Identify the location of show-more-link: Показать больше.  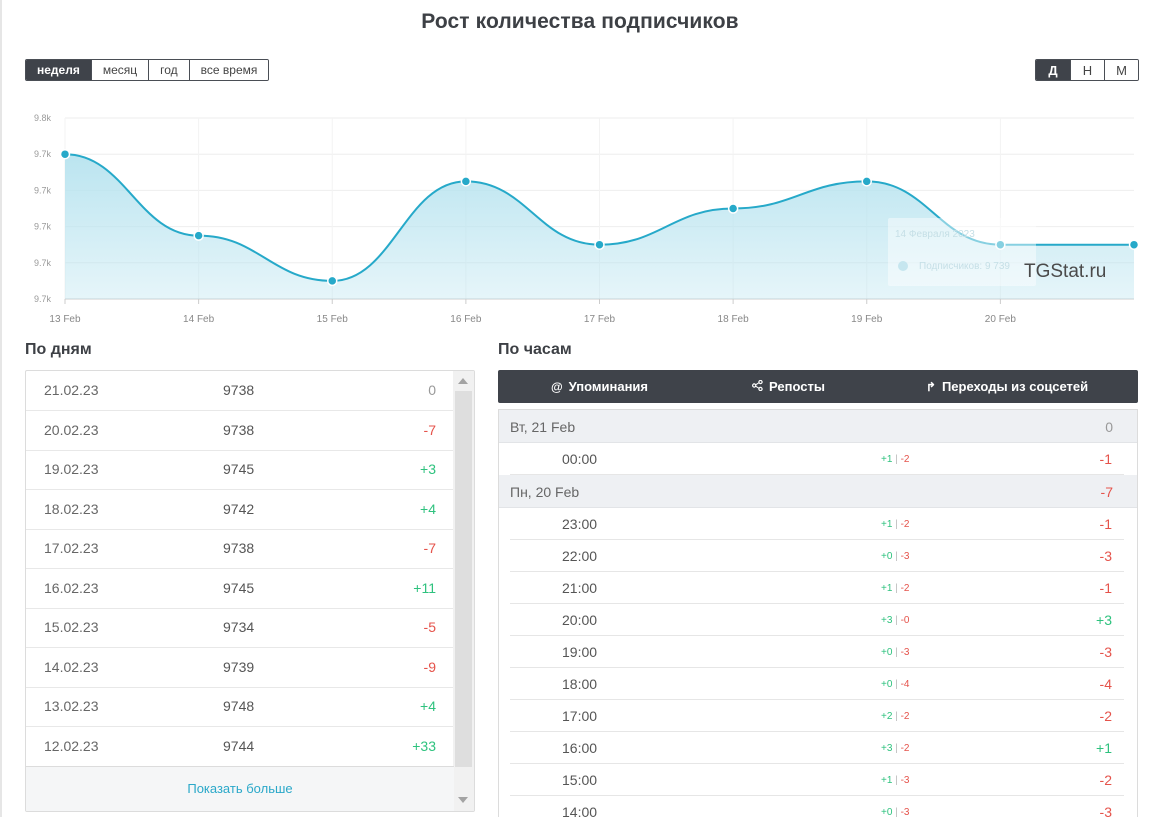
(240, 788).